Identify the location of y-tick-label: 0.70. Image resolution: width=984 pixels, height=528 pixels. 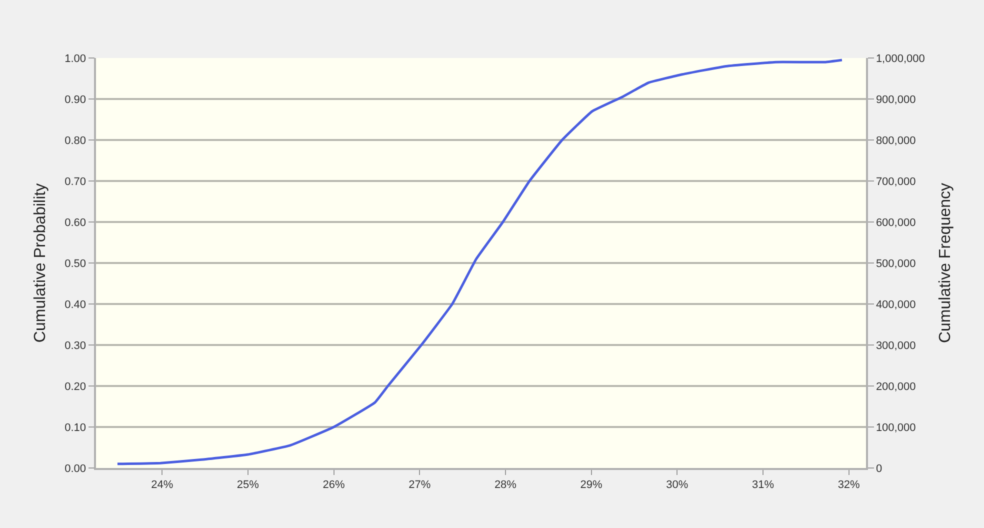
(75, 182).